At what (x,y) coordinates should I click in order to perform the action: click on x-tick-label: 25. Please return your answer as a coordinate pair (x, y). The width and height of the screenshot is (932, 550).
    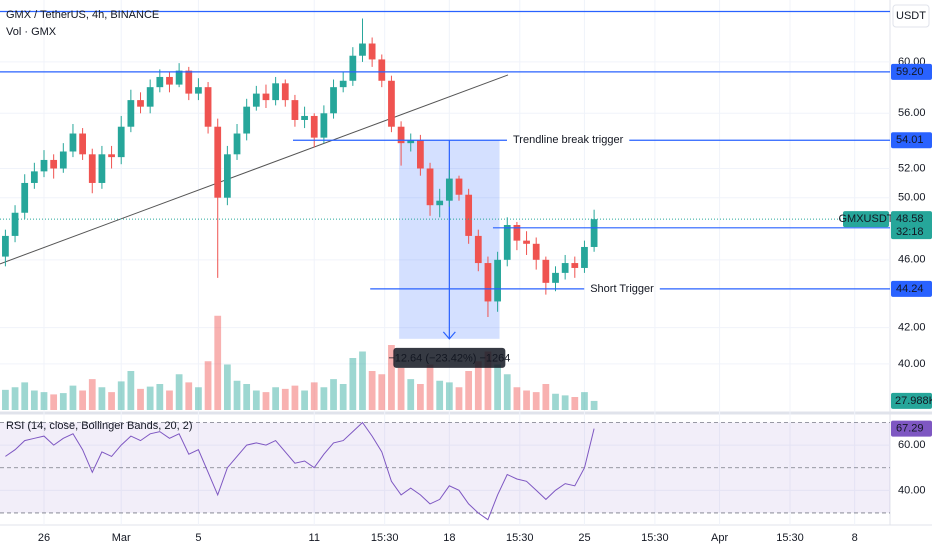
    Looking at the image, I should click on (584, 538).